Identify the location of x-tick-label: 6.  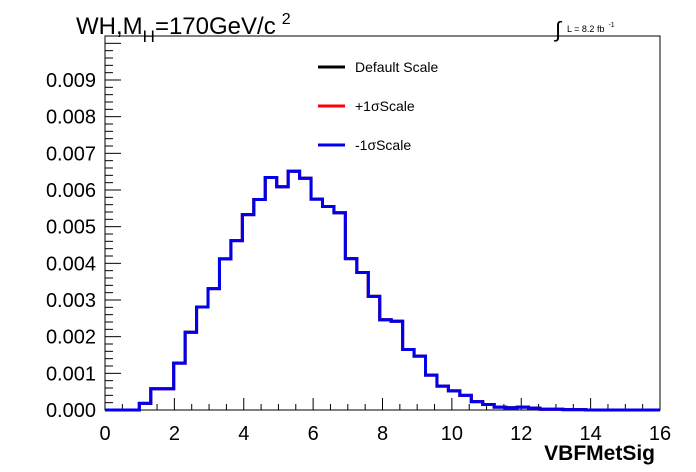
(313, 434).